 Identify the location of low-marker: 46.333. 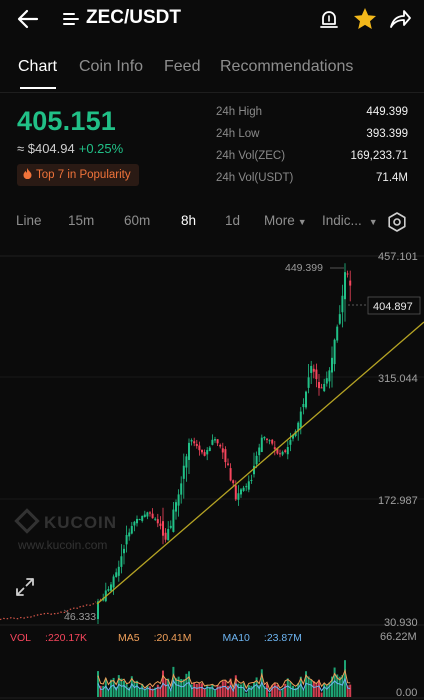
(80, 617).